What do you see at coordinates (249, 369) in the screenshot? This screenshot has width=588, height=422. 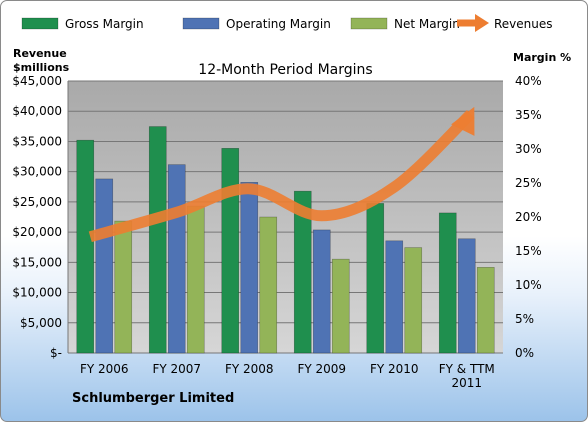 I see `x-tick-label: FY 2008` at bounding box center [249, 369].